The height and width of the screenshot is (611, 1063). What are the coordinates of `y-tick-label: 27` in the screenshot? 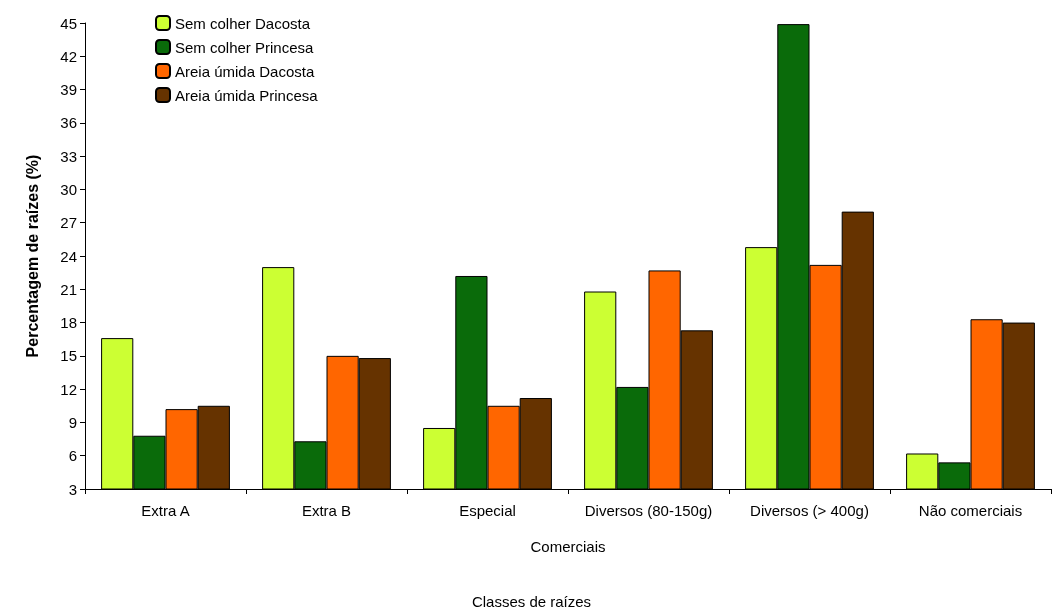 It's located at (68, 223).